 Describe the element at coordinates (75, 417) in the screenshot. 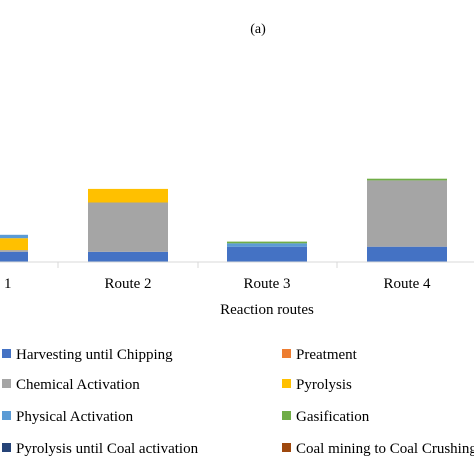

I see `legend-label: Physical Activation` at that location.